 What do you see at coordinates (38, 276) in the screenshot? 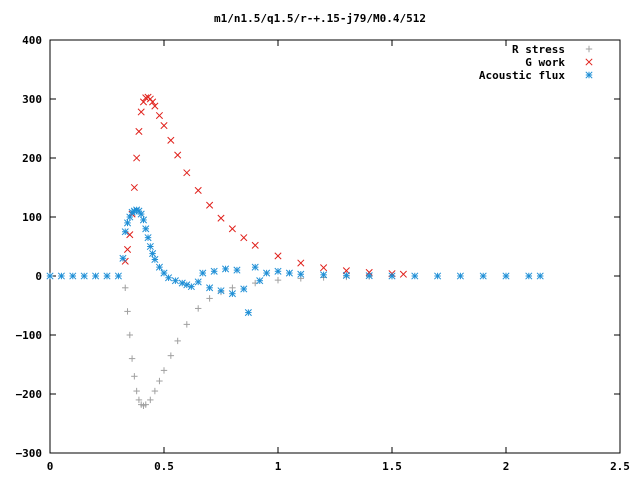
I see `y-tick-label: 0` at bounding box center [38, 276].